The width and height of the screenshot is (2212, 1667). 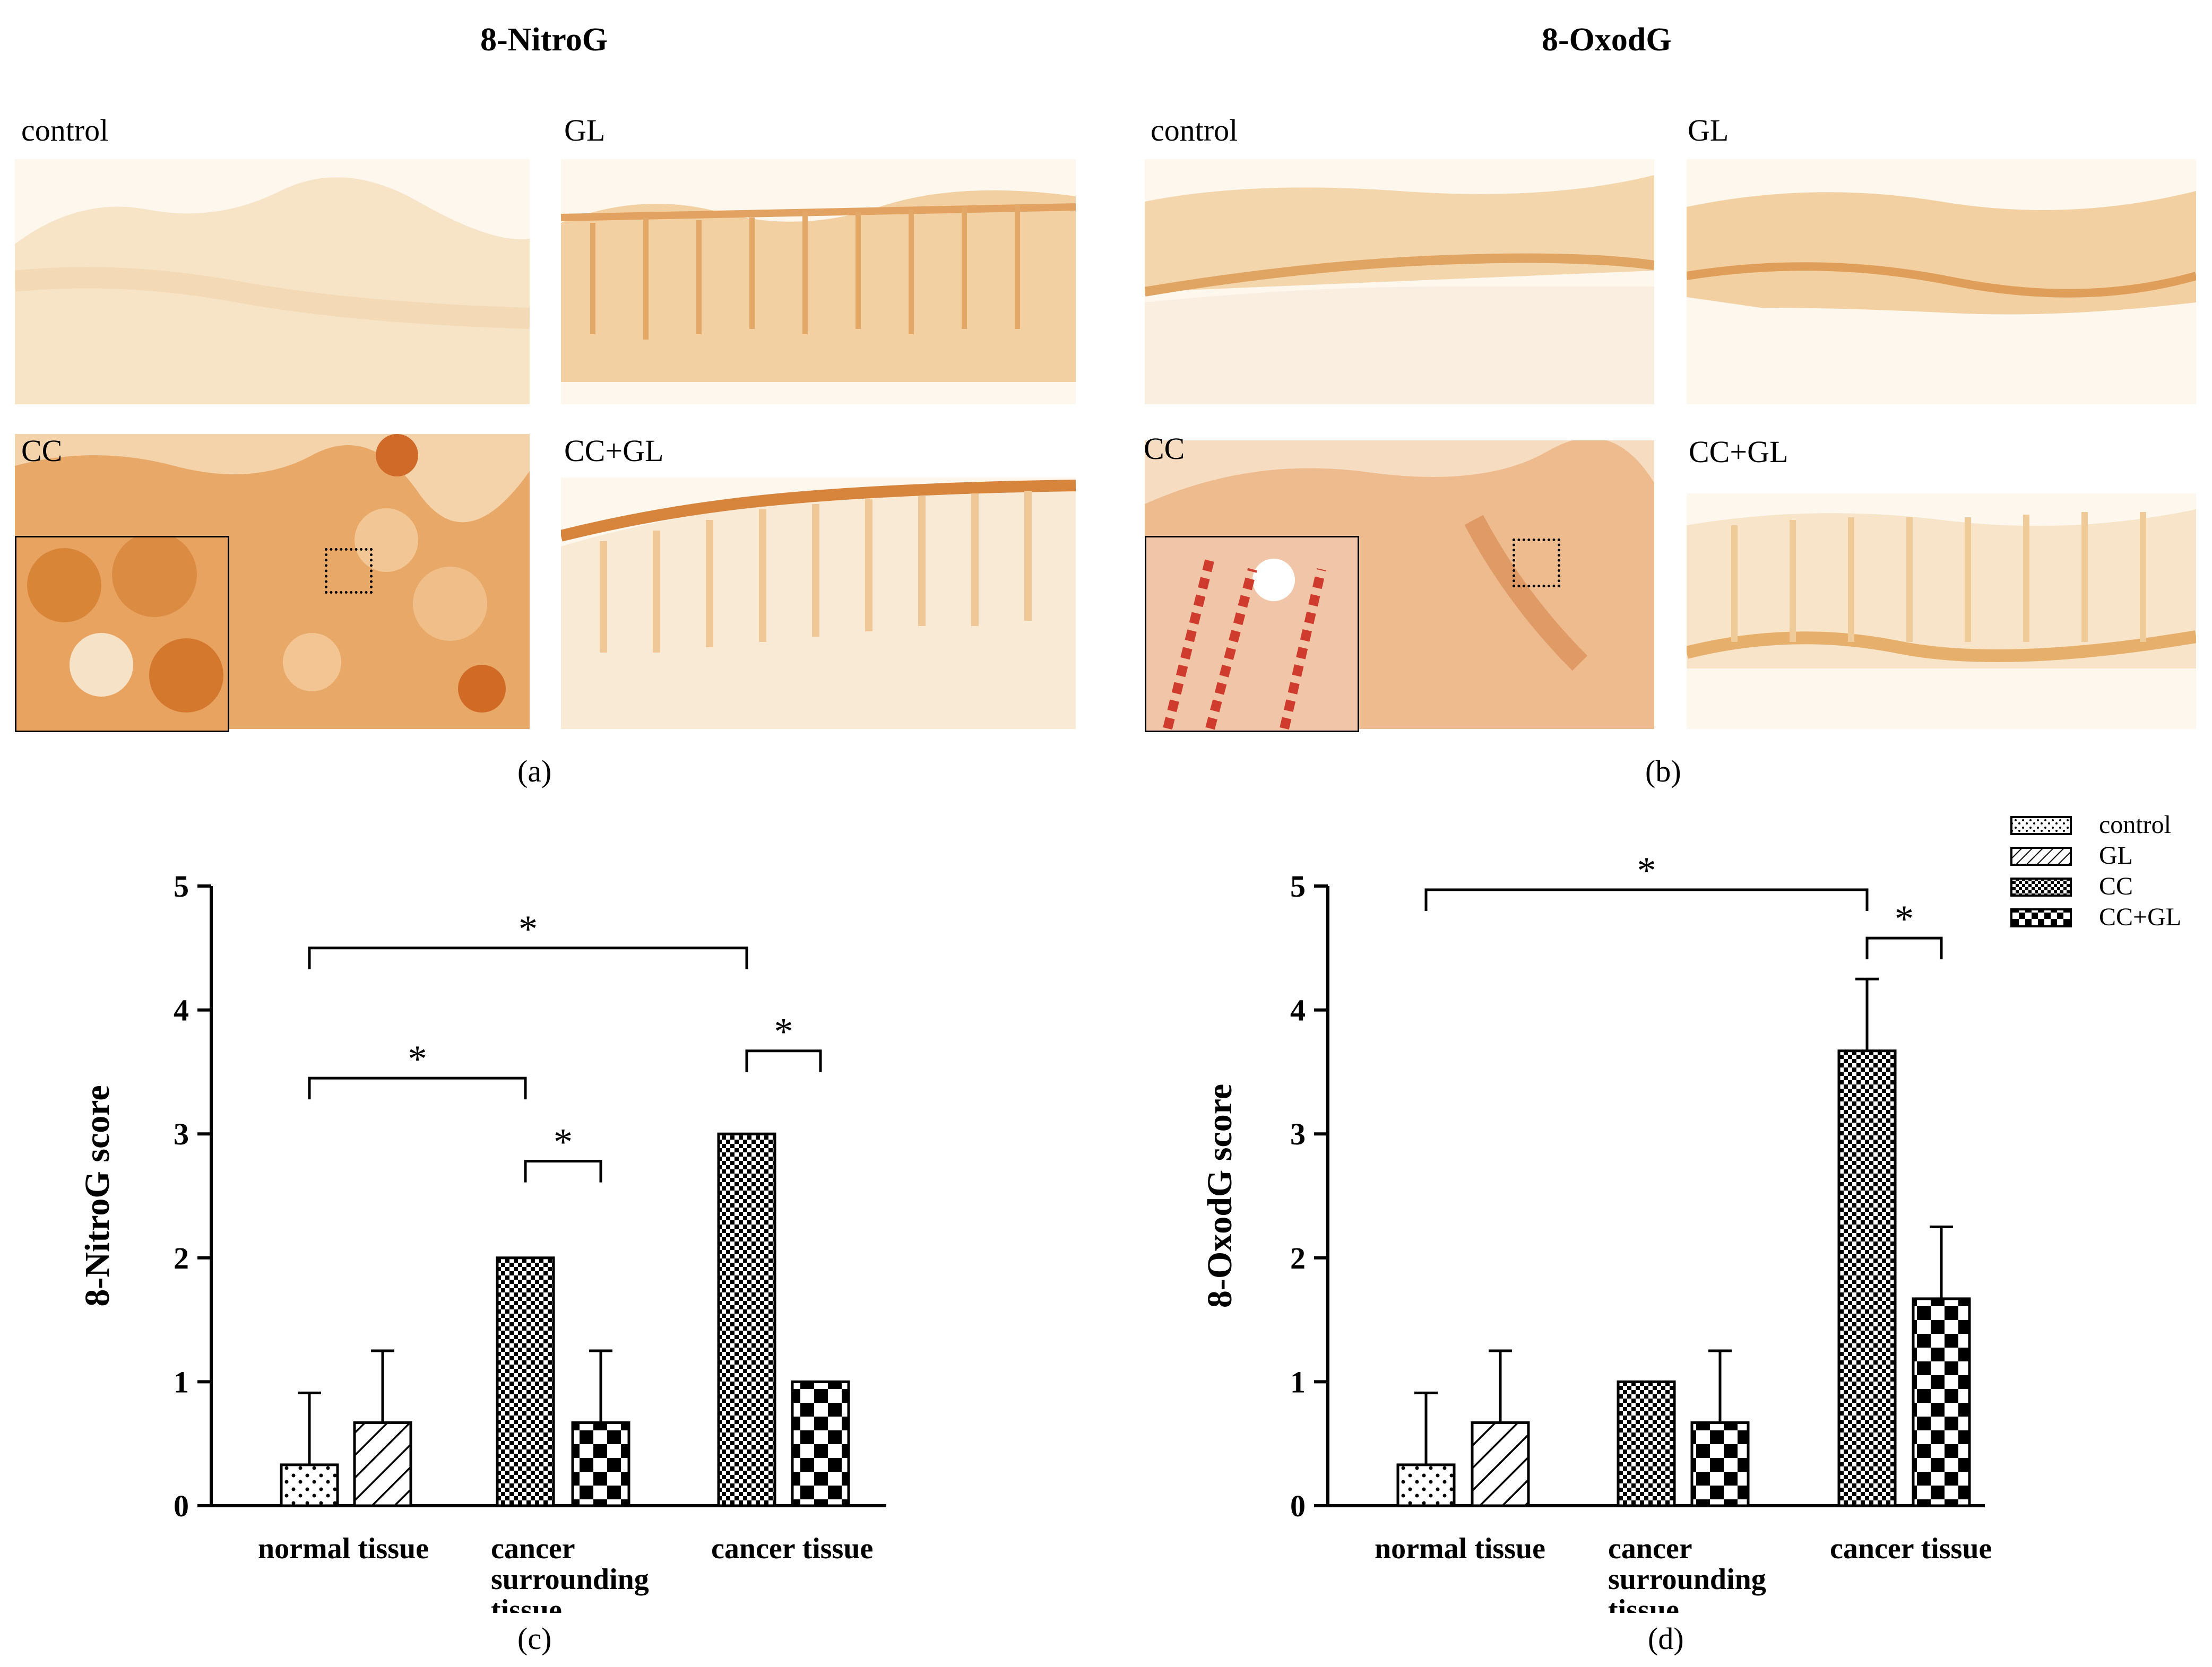 What do you see at coordinates (1663, 771) in the screenshot?
I see `panel-label-b: (b)` at bounding box center [1663, 771].